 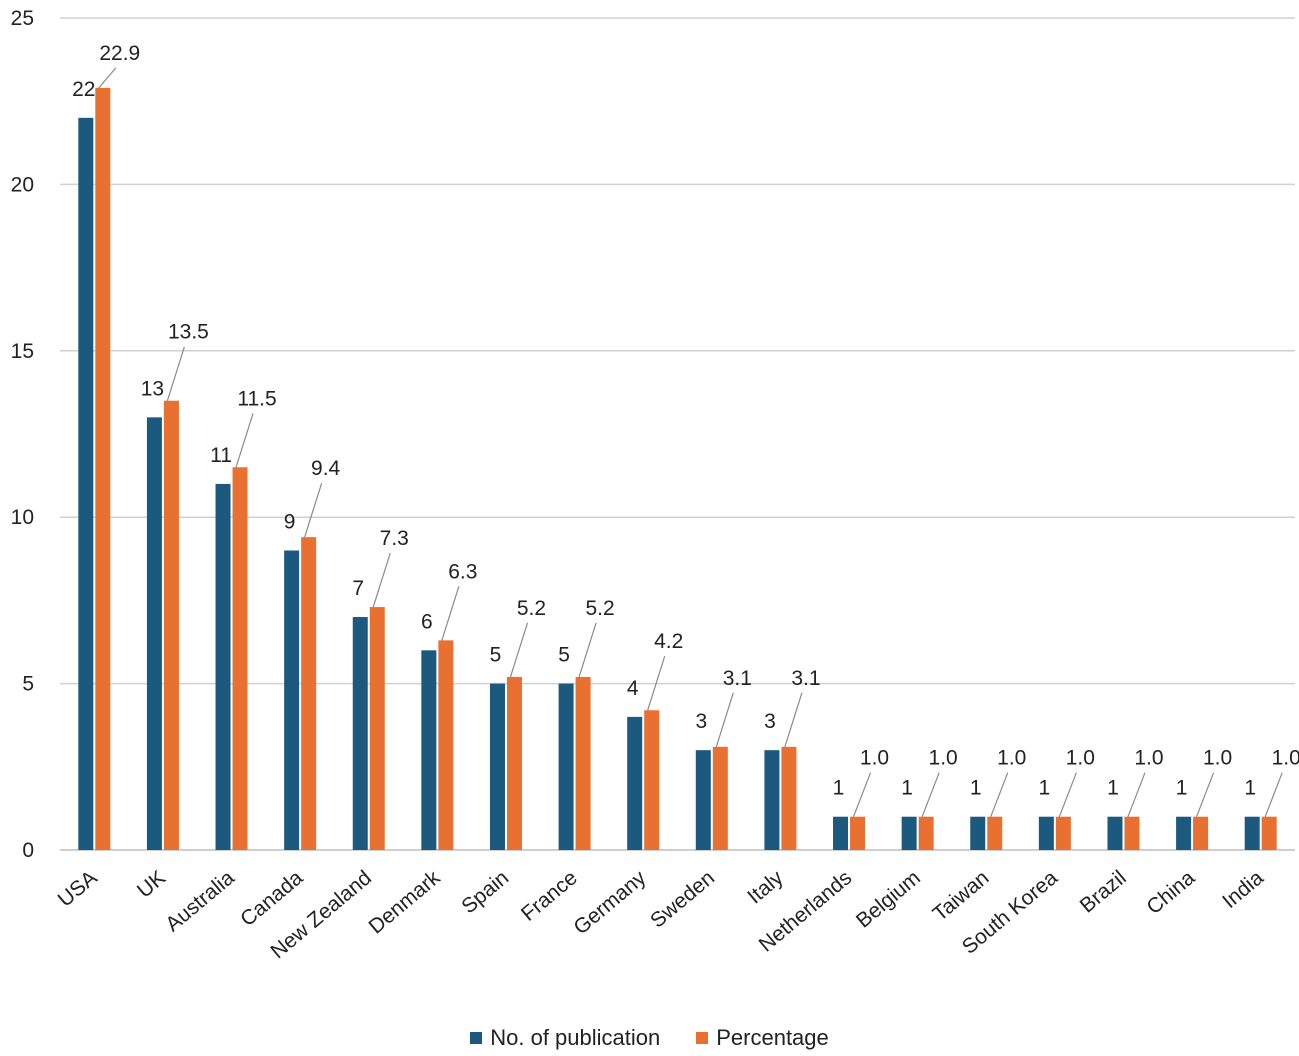 What do you see at coordinates (668, 641) in the screenshot?
I see `data-label-percentage: 4.2` at bounding box center [668, 641].